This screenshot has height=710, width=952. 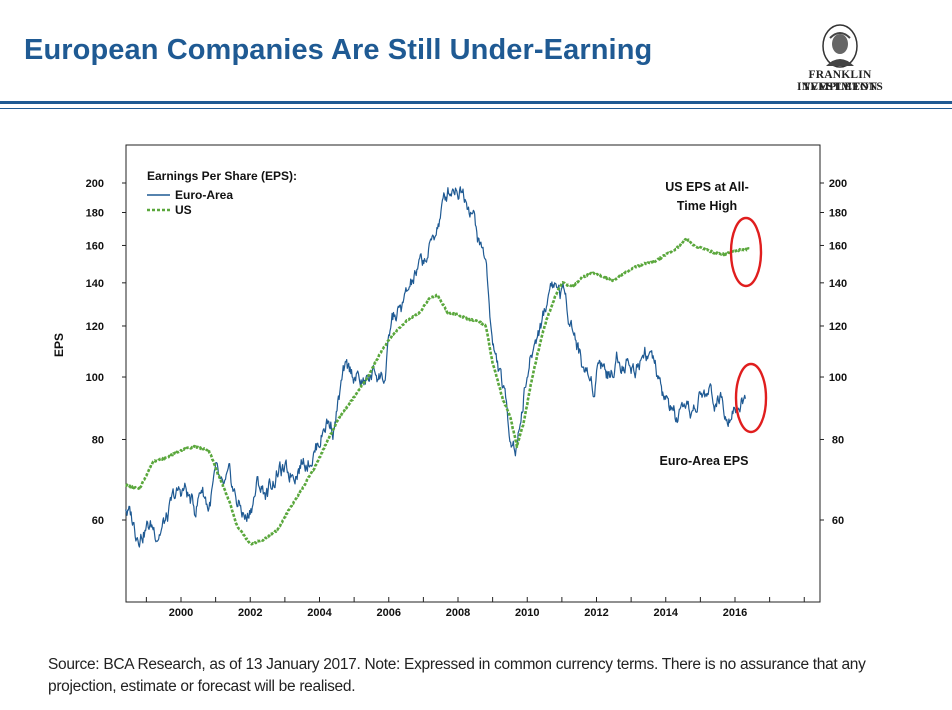 I want to click on highlight-circle-euro, so click(x=751, y=398).